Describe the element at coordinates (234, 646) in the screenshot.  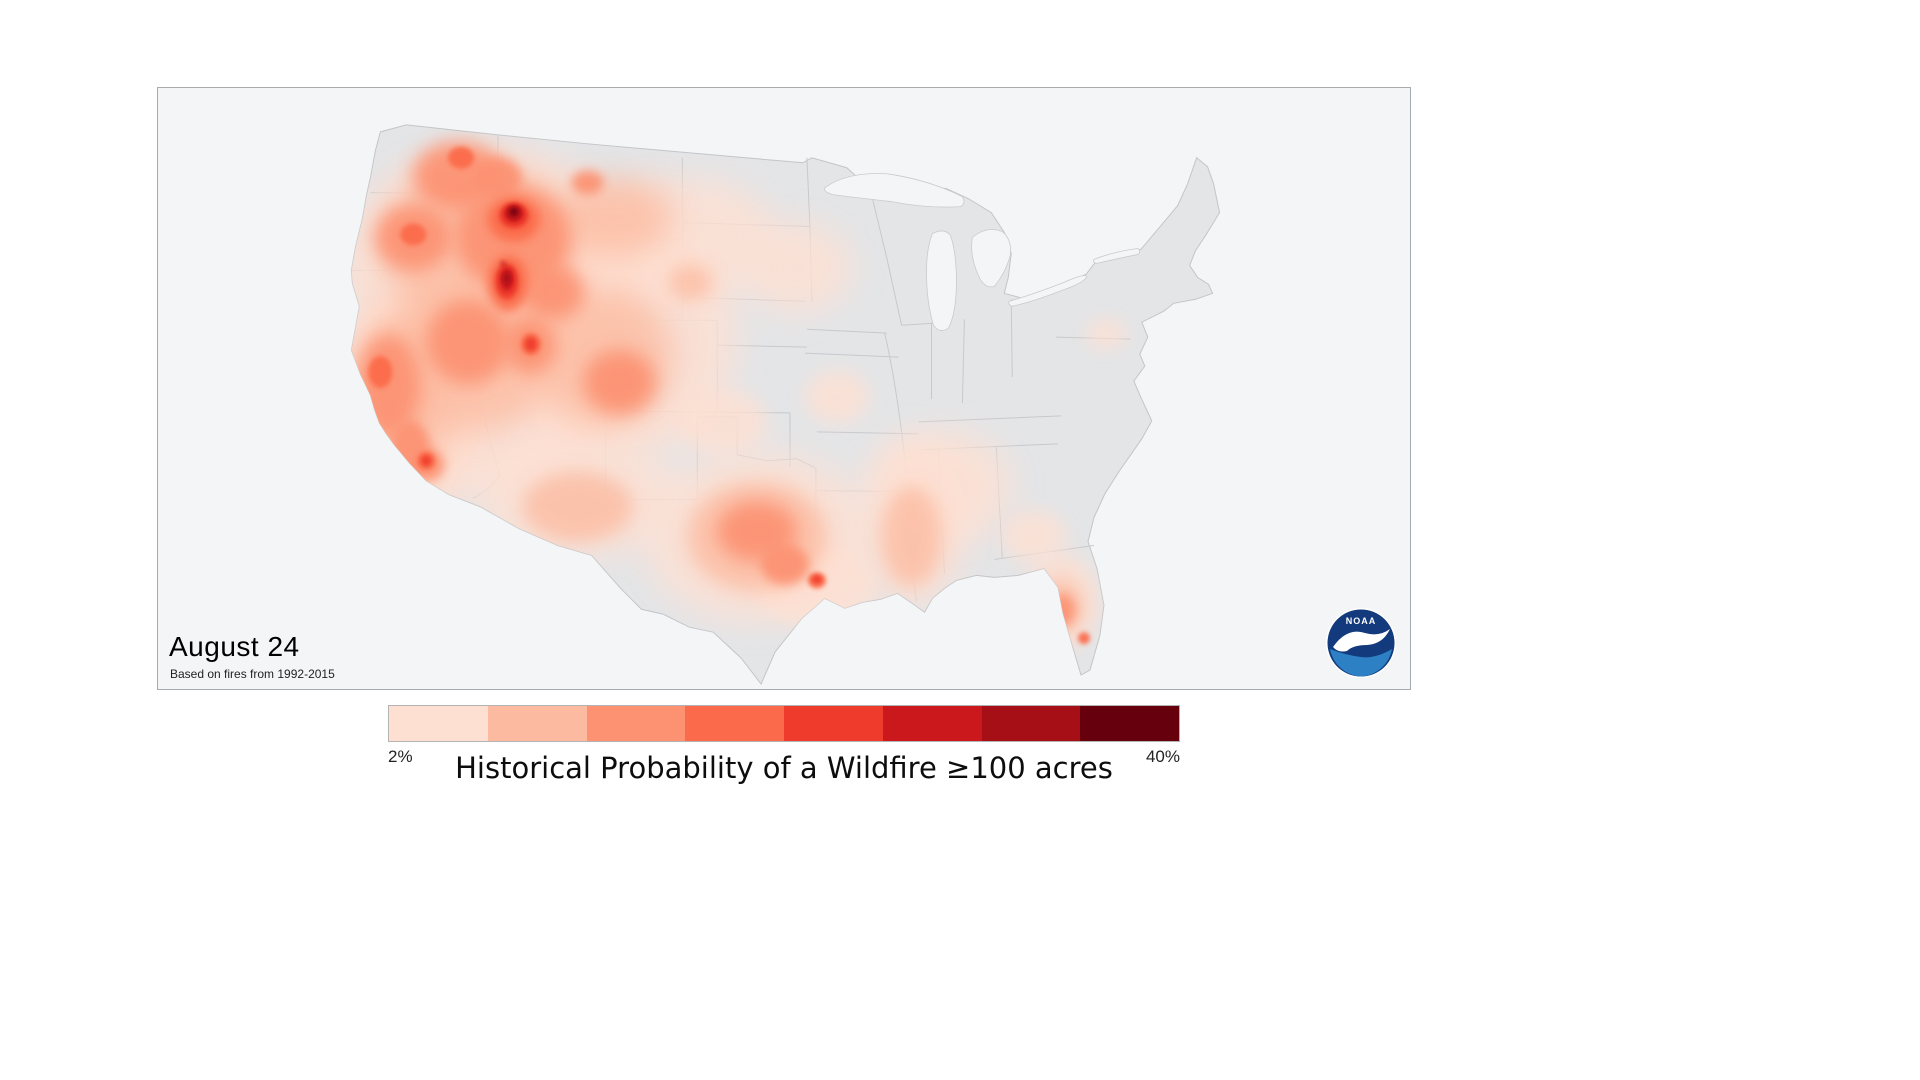
I see `date-label: August 24` at that location.